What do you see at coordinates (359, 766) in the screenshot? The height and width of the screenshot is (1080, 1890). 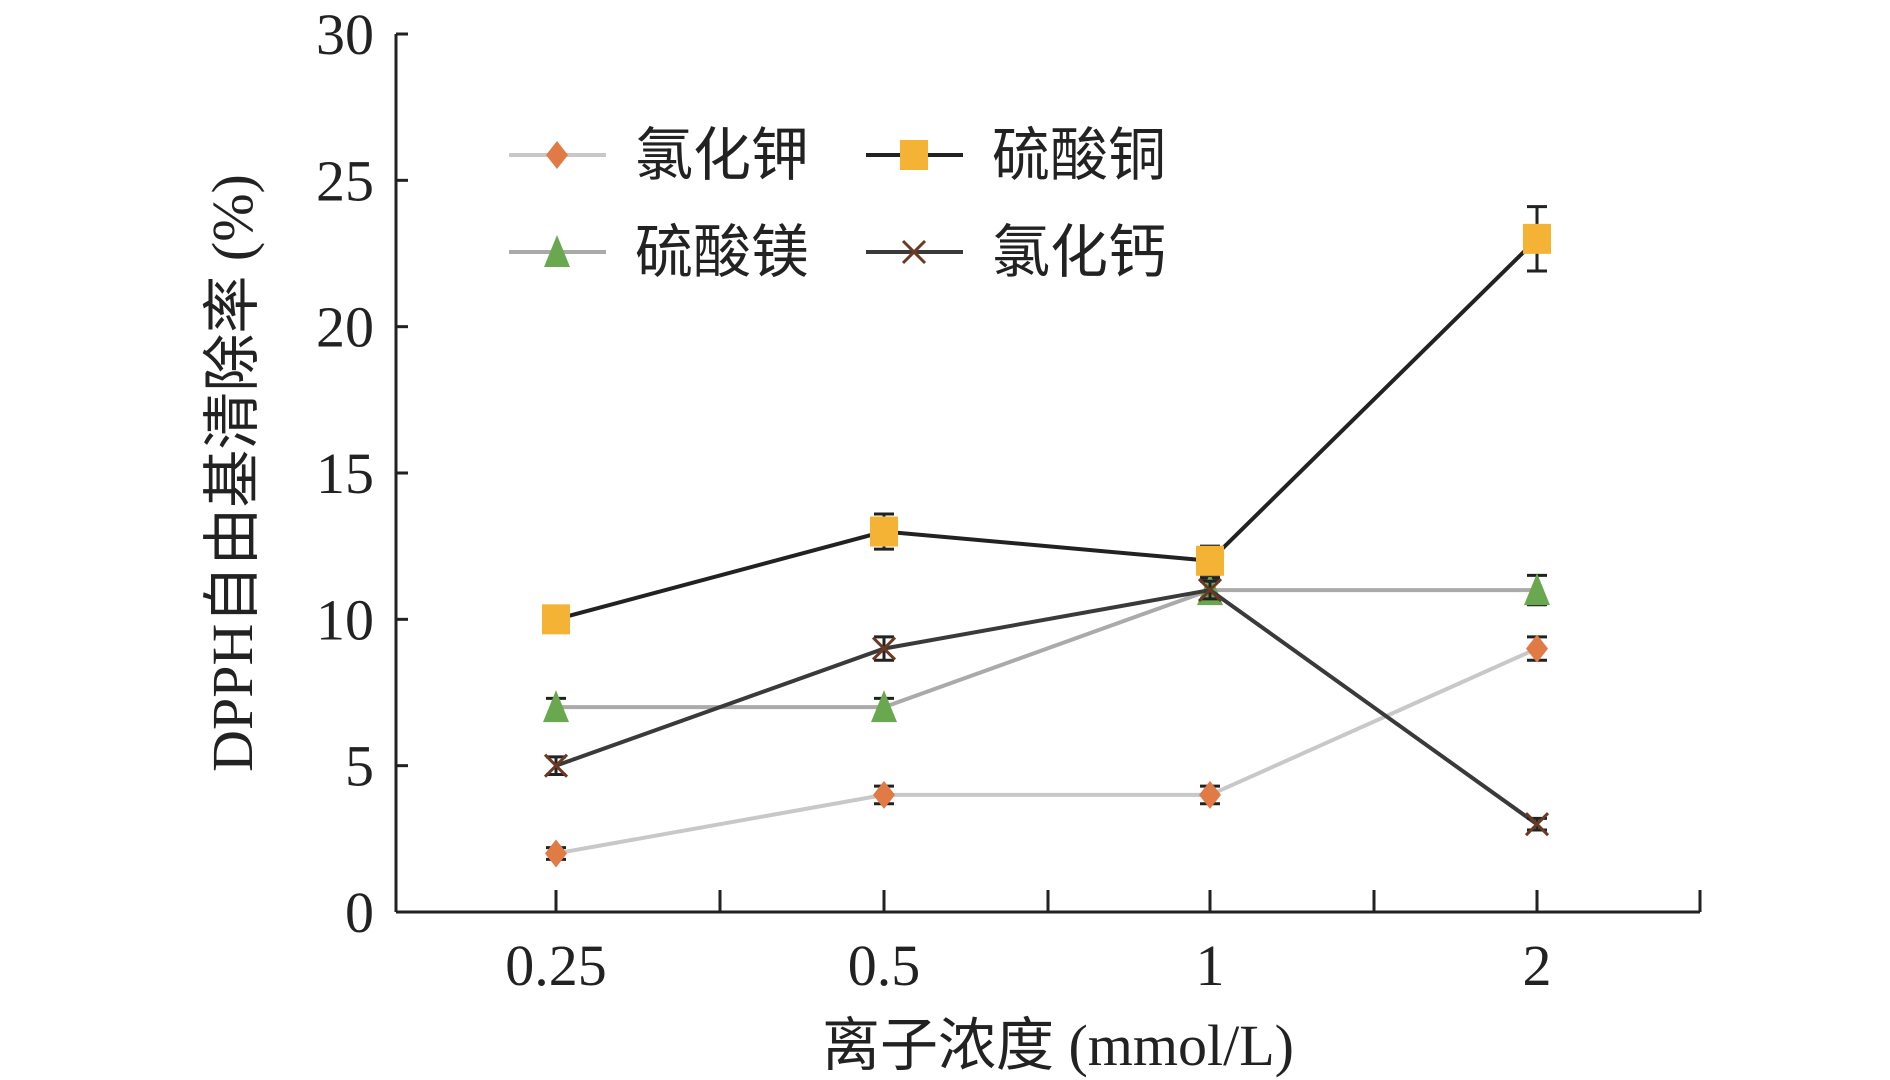 I see `y-tick-label: 5` at bounding box center [359, 766].